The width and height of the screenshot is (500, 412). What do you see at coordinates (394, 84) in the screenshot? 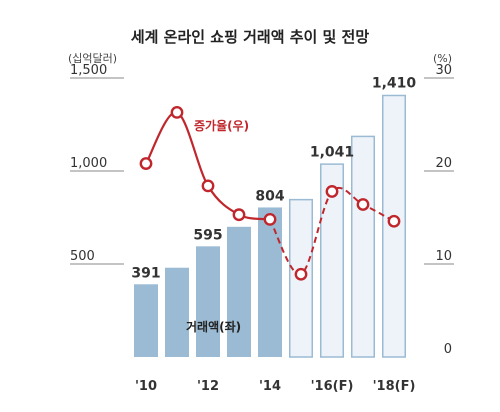
I see `bar-value-label: 1,410` at bounding box center [394, 84].